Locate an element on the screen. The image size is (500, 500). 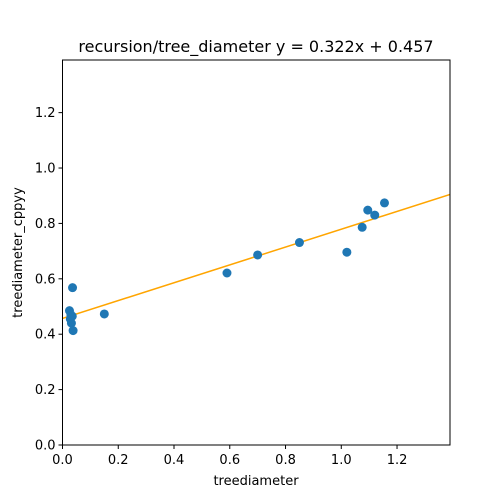
y-tick-label-1: 0.2 is located at coordinates (45, 390).